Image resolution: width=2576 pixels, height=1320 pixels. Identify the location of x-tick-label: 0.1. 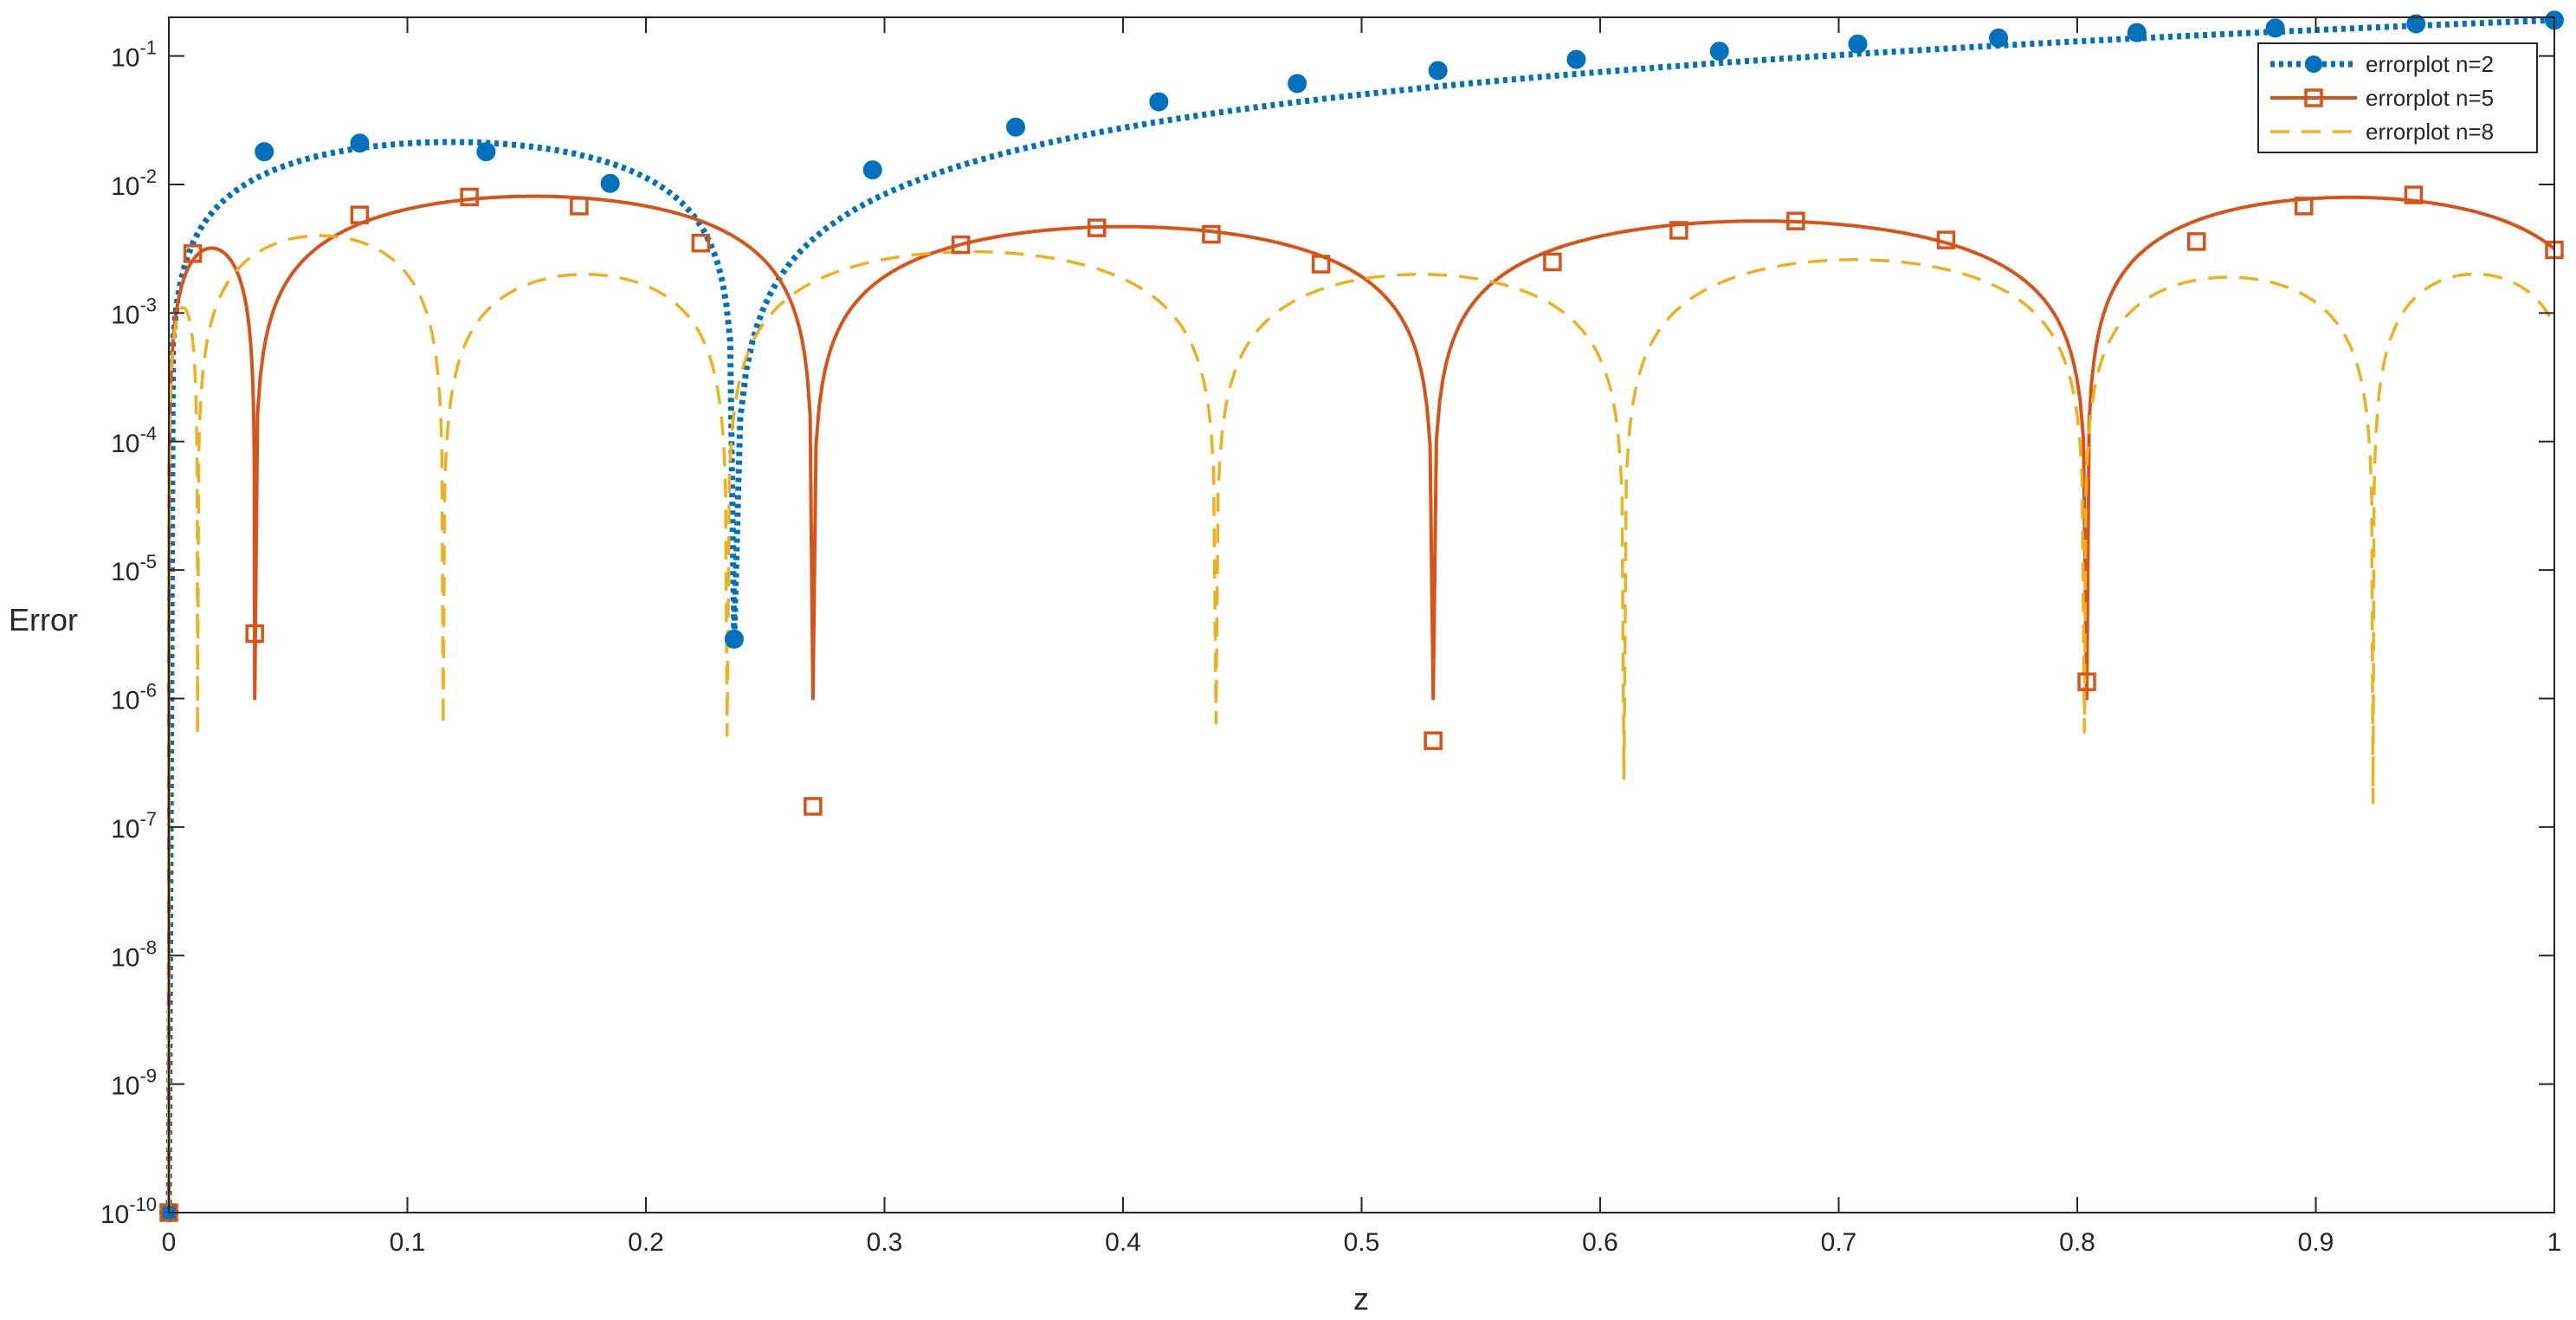
(408, 1242).